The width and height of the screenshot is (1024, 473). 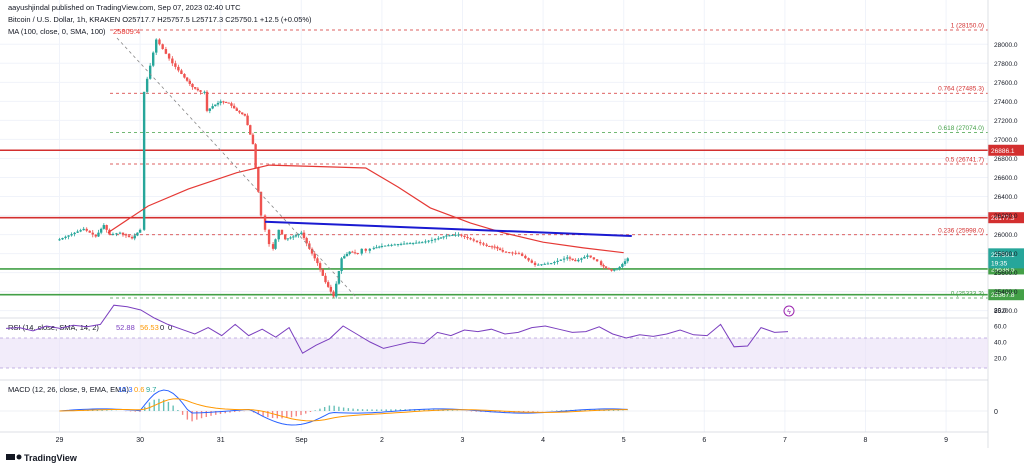 What do you see at coordinates (999, 263) in the screenshot?
I see `countdown: 19:35` at bounding box center [999, 263].